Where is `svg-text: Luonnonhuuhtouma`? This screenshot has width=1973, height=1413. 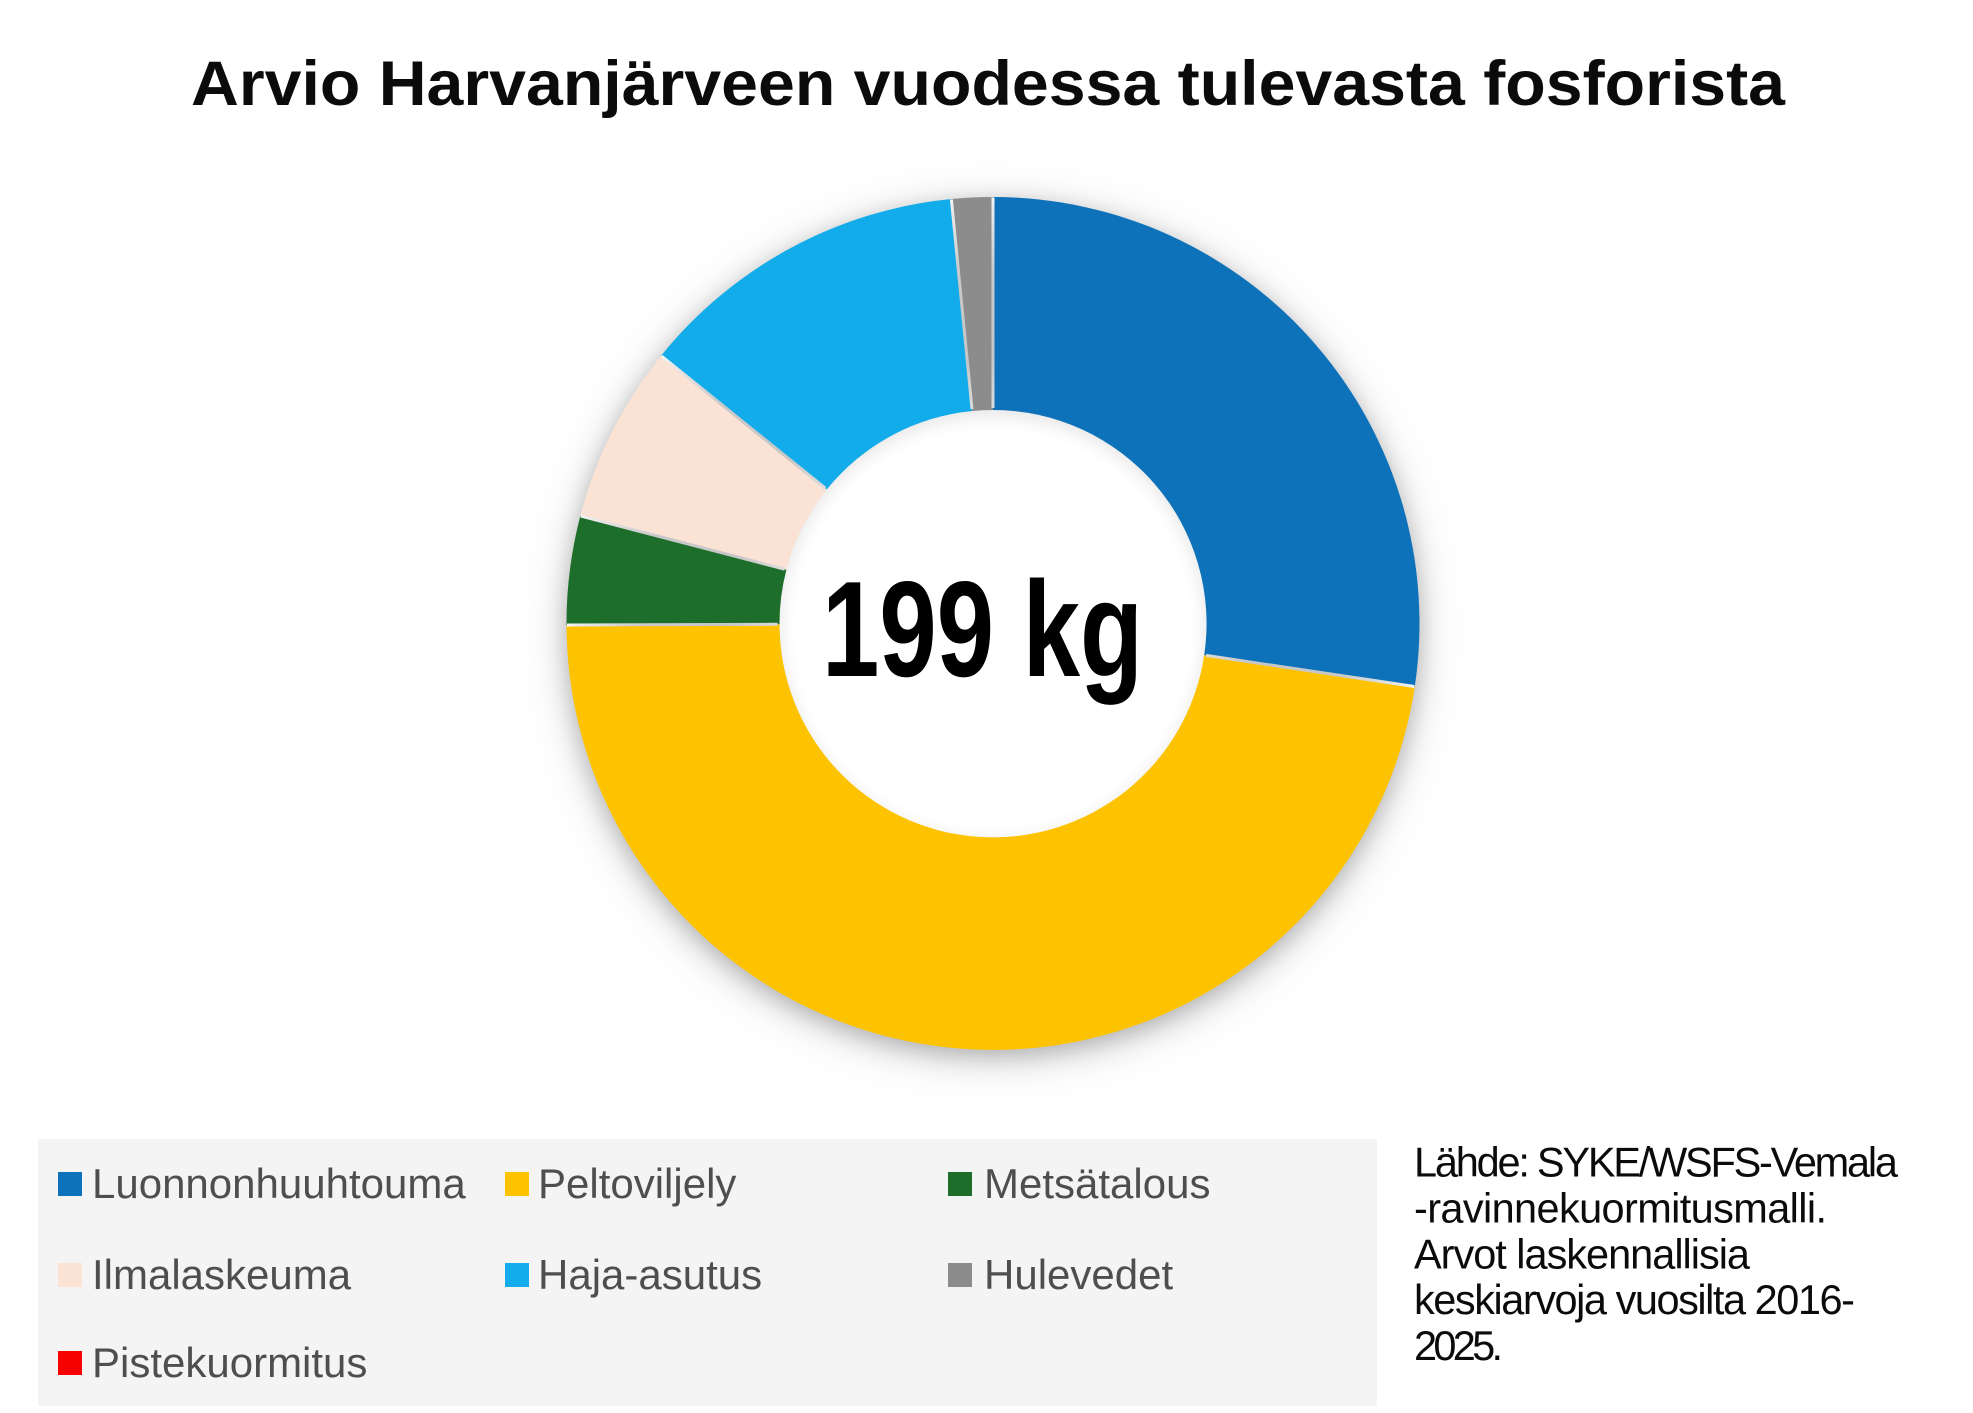 svg-text: Luonnonhuuhtouma is located at coordinates (279, 1183).